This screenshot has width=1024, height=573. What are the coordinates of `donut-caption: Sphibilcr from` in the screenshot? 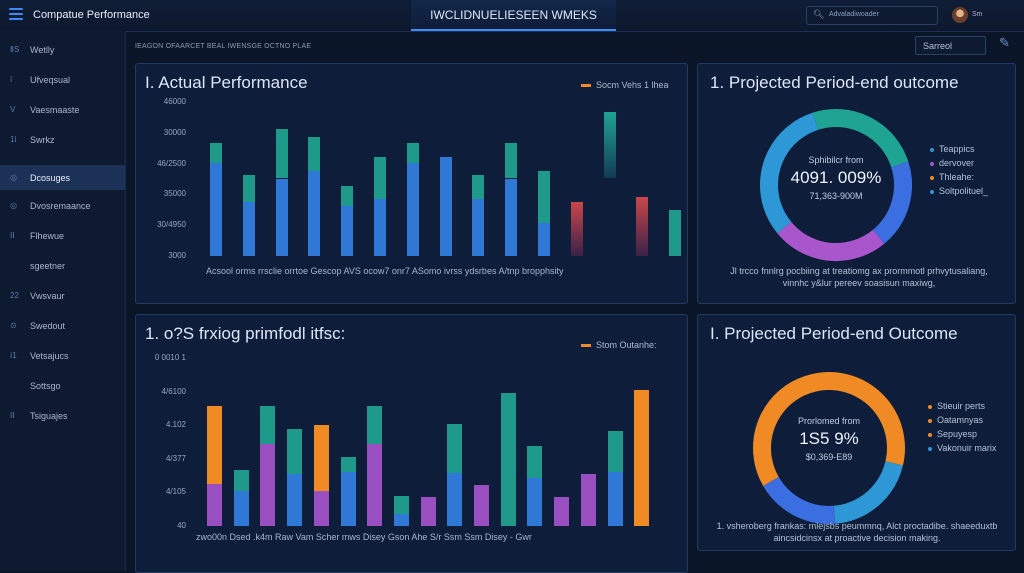 It's located at (836, 160).